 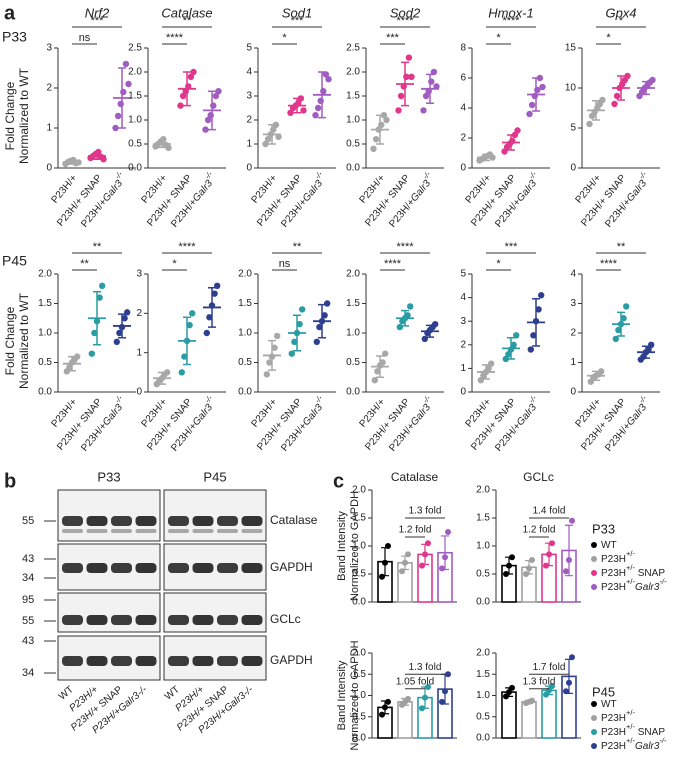 I want to click on y-tick-label: 1.0, so click(x=359, y=695).